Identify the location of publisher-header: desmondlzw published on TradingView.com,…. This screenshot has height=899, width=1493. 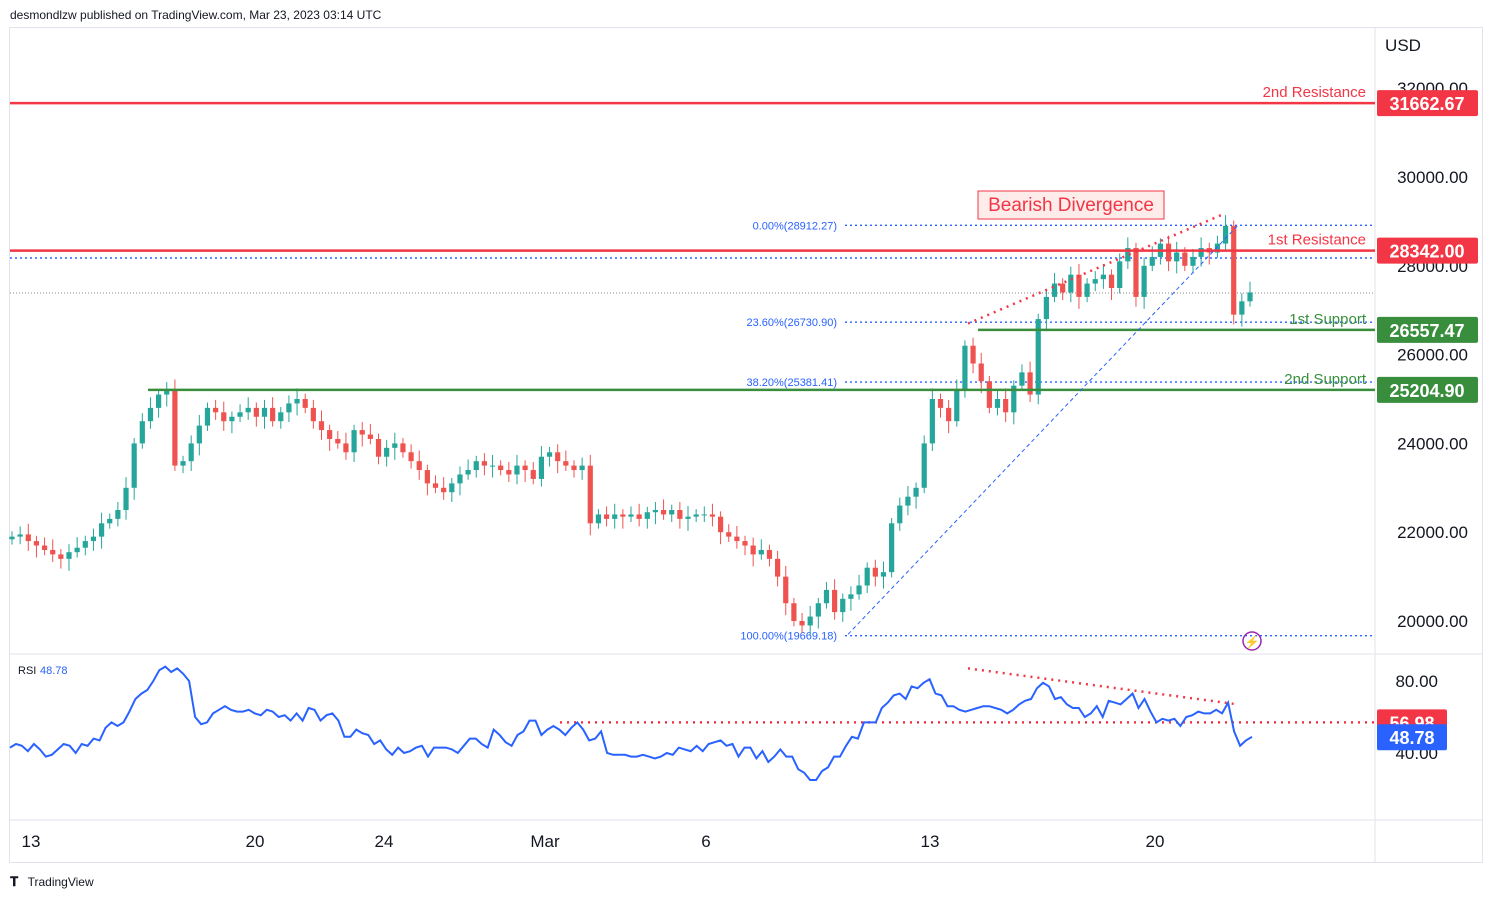
(196, 15).